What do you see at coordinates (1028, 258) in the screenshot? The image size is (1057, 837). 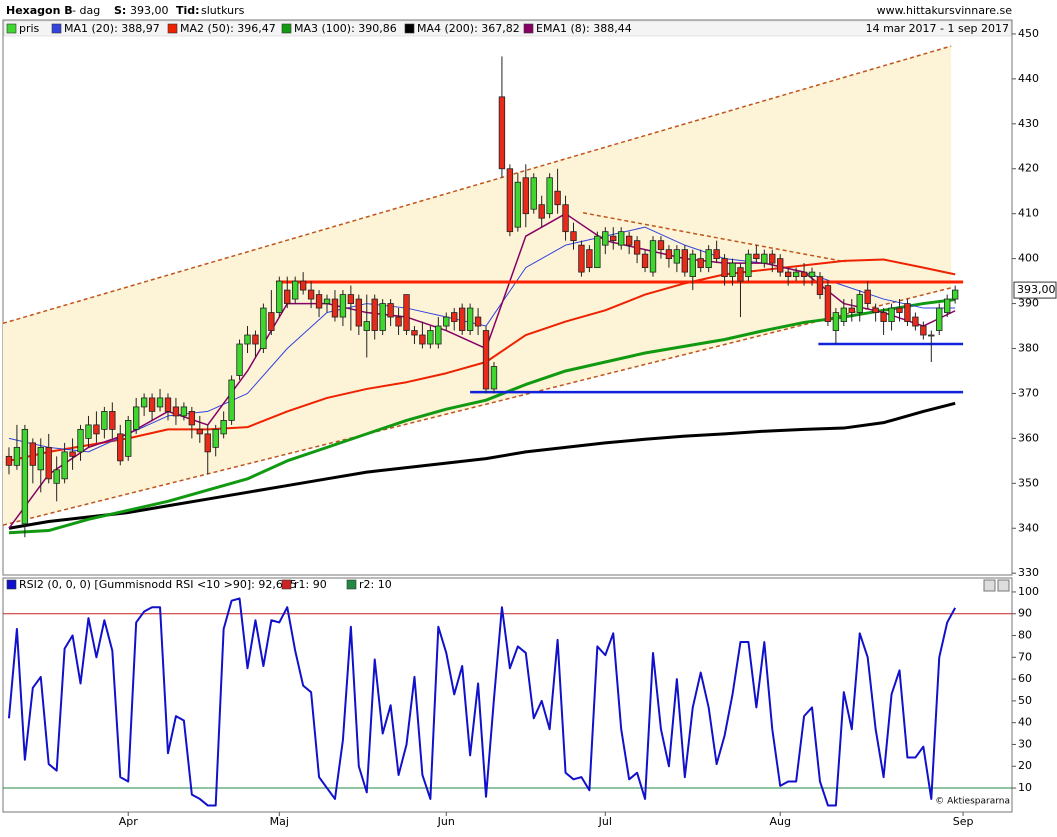 I see `y-tick-label: 400` at bounding box center [1028, 258].